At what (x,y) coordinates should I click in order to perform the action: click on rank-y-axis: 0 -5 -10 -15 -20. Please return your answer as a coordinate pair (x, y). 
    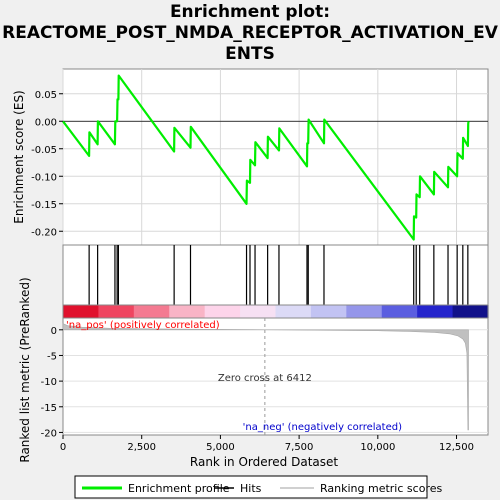
    Looking at the image, I should click on (52, 382).